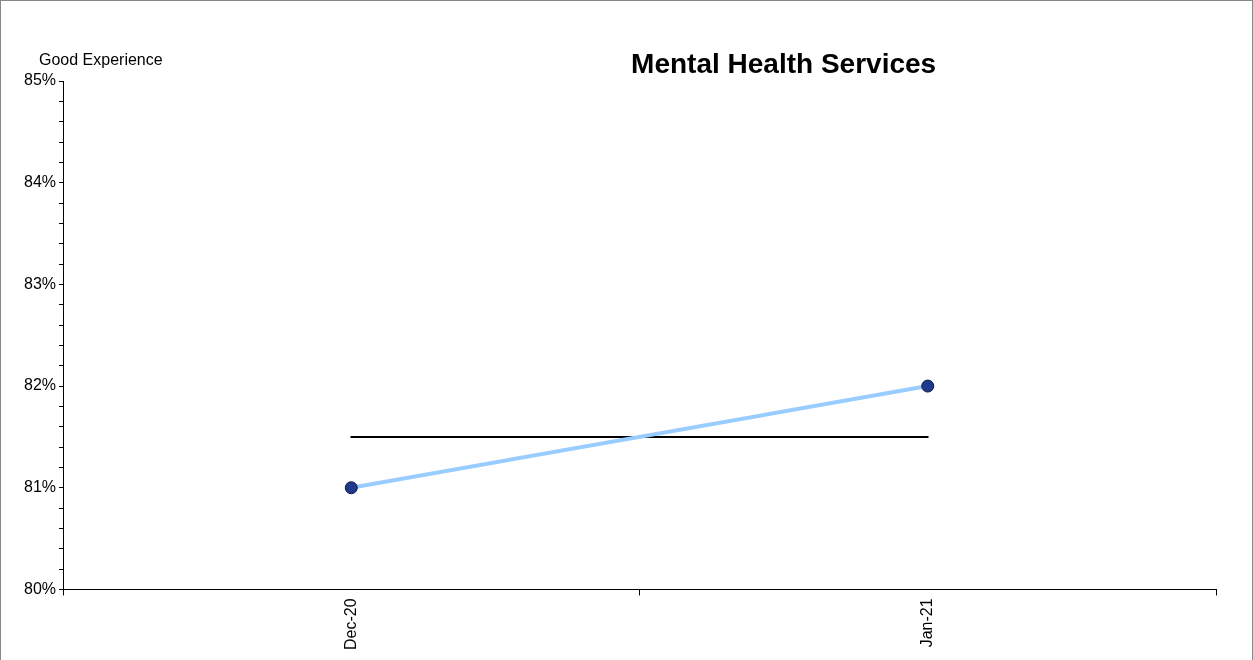 The height and width of the screenshot is (660, 1253). I want to click on y-axis-title: Good Experience, so click(101, 59).